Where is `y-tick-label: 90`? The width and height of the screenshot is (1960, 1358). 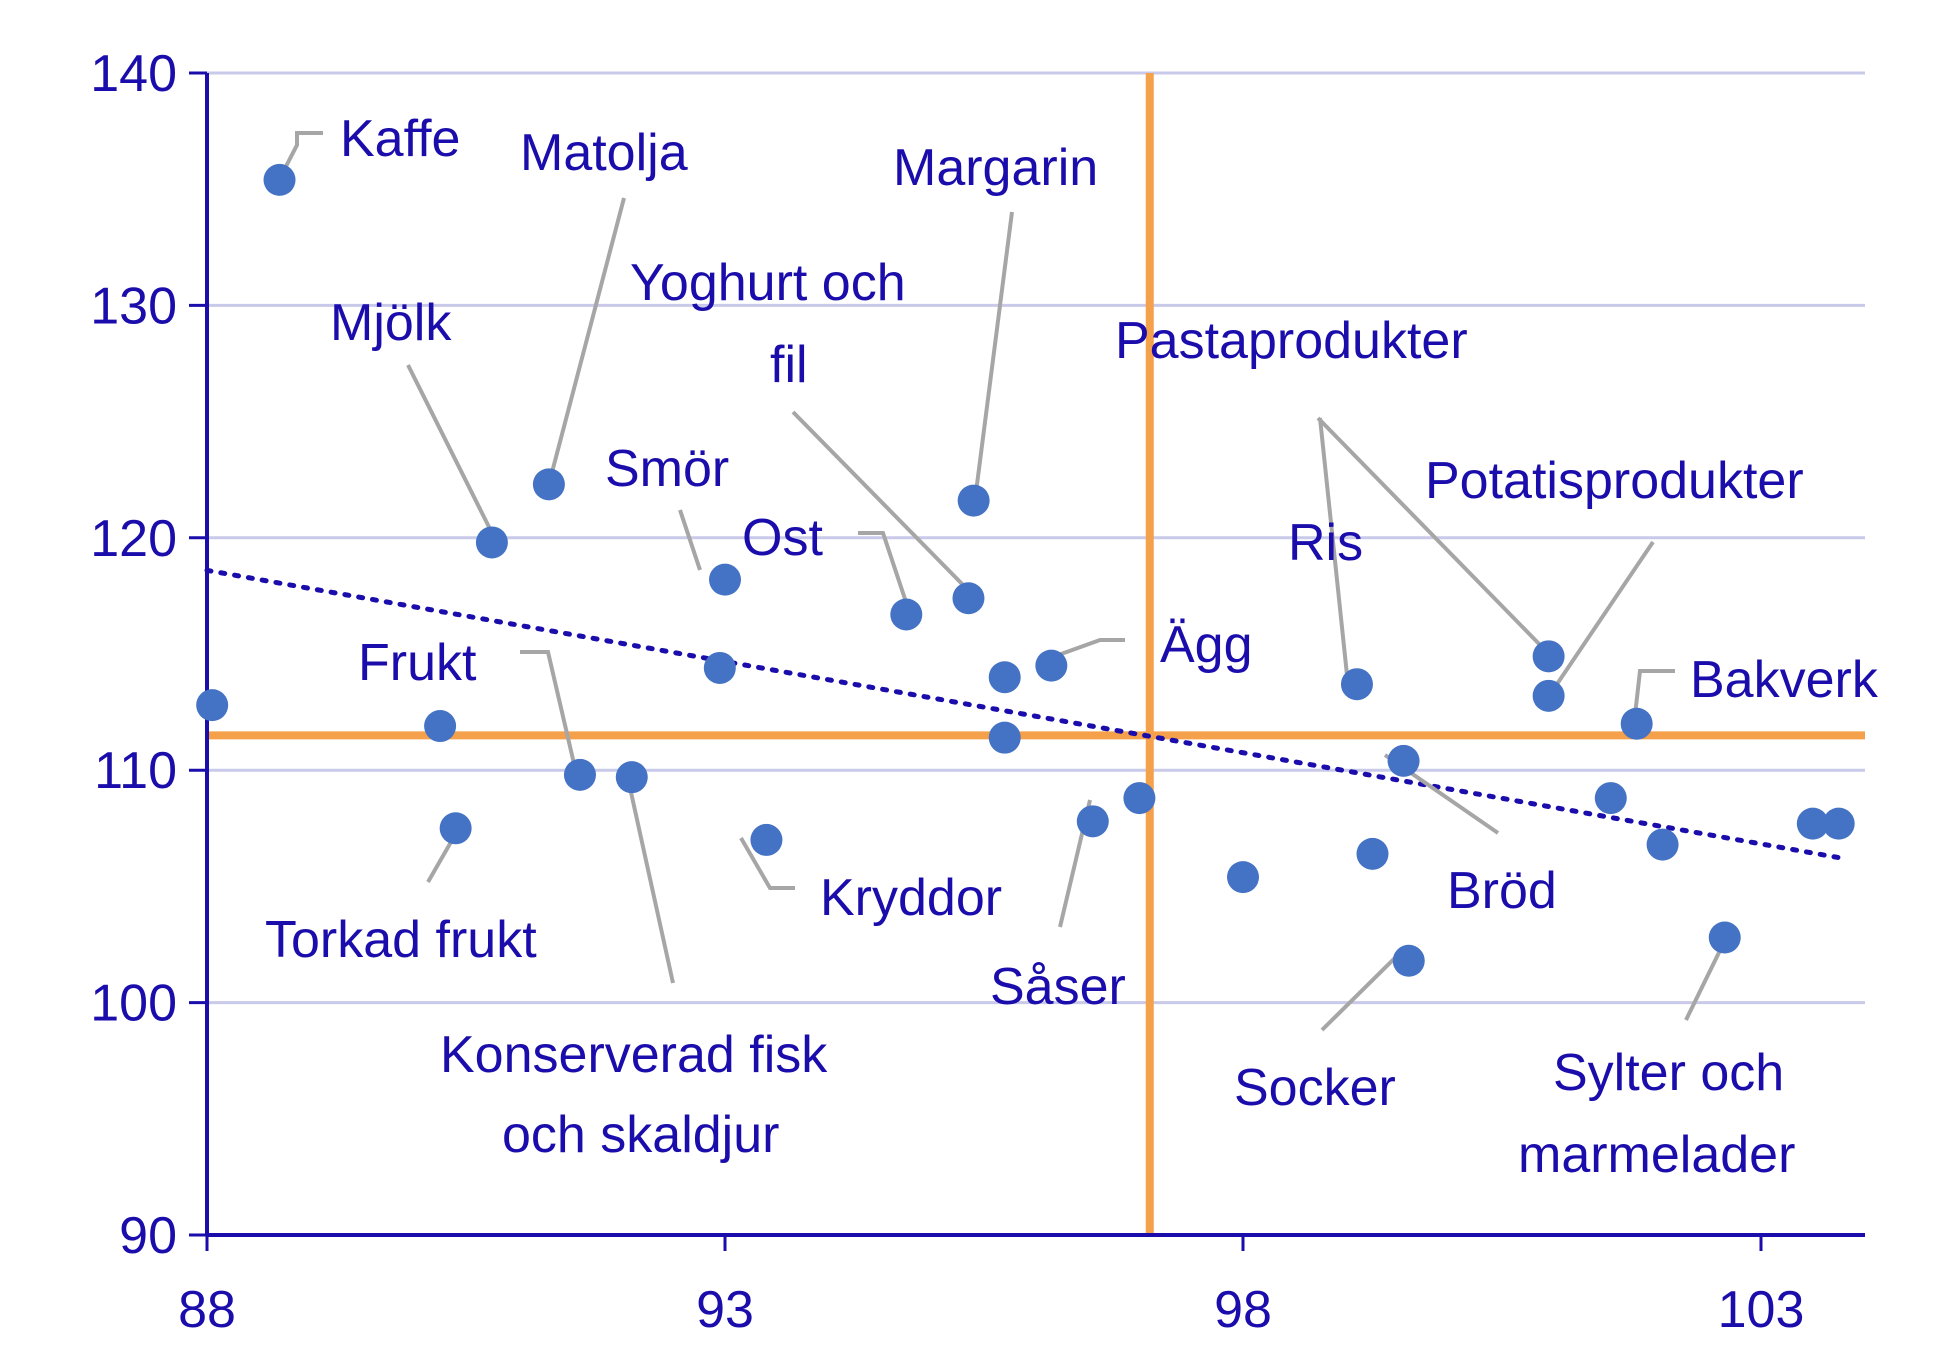 y-tick-label: 90 is located at coordinates (148, 1236).